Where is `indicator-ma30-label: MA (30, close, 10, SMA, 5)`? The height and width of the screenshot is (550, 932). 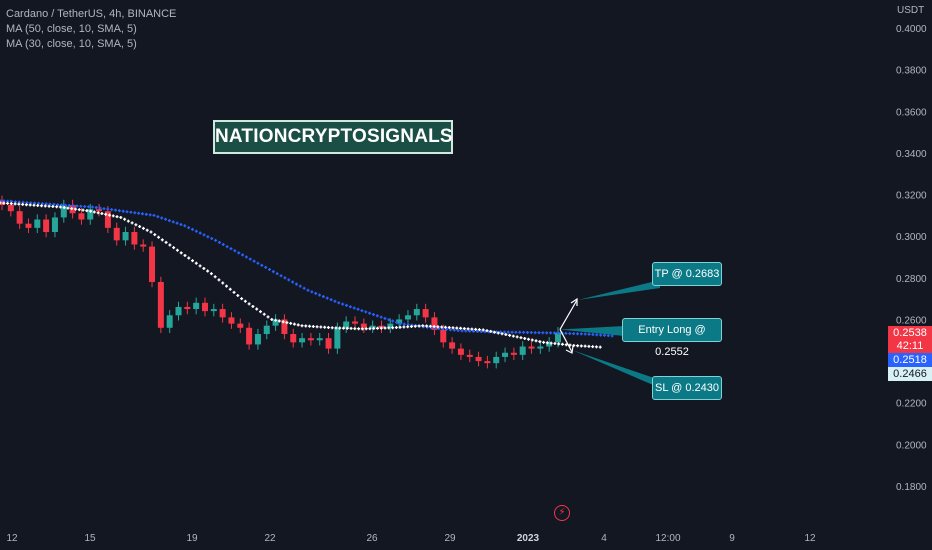
indicator-ma30-label: MA (30, close, 10, SMA, 5) is located at coordinates (71, 44).